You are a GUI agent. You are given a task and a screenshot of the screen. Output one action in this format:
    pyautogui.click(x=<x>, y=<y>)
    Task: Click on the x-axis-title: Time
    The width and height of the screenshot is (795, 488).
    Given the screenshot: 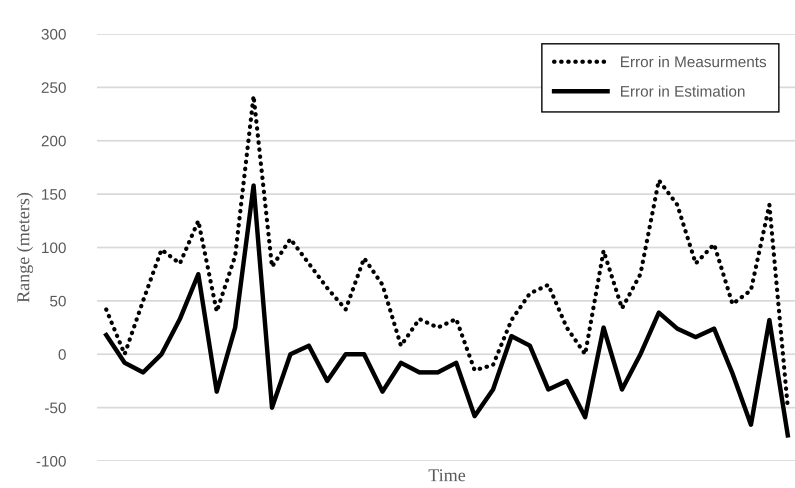 What is the action you would take?
    pyautogui.click(x=447, y=475)
    